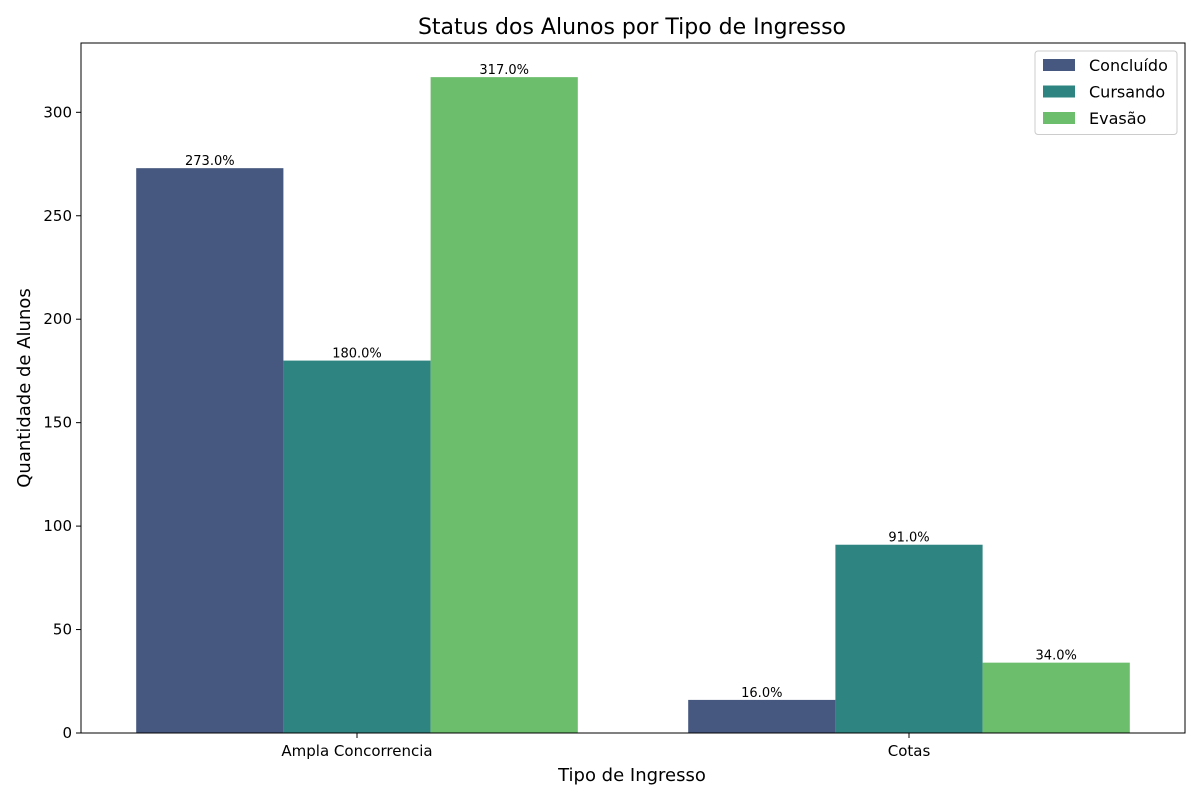 This screenshot has height=800, width=1200. I want to click on y-tick-label: 0, so click(67, 733).